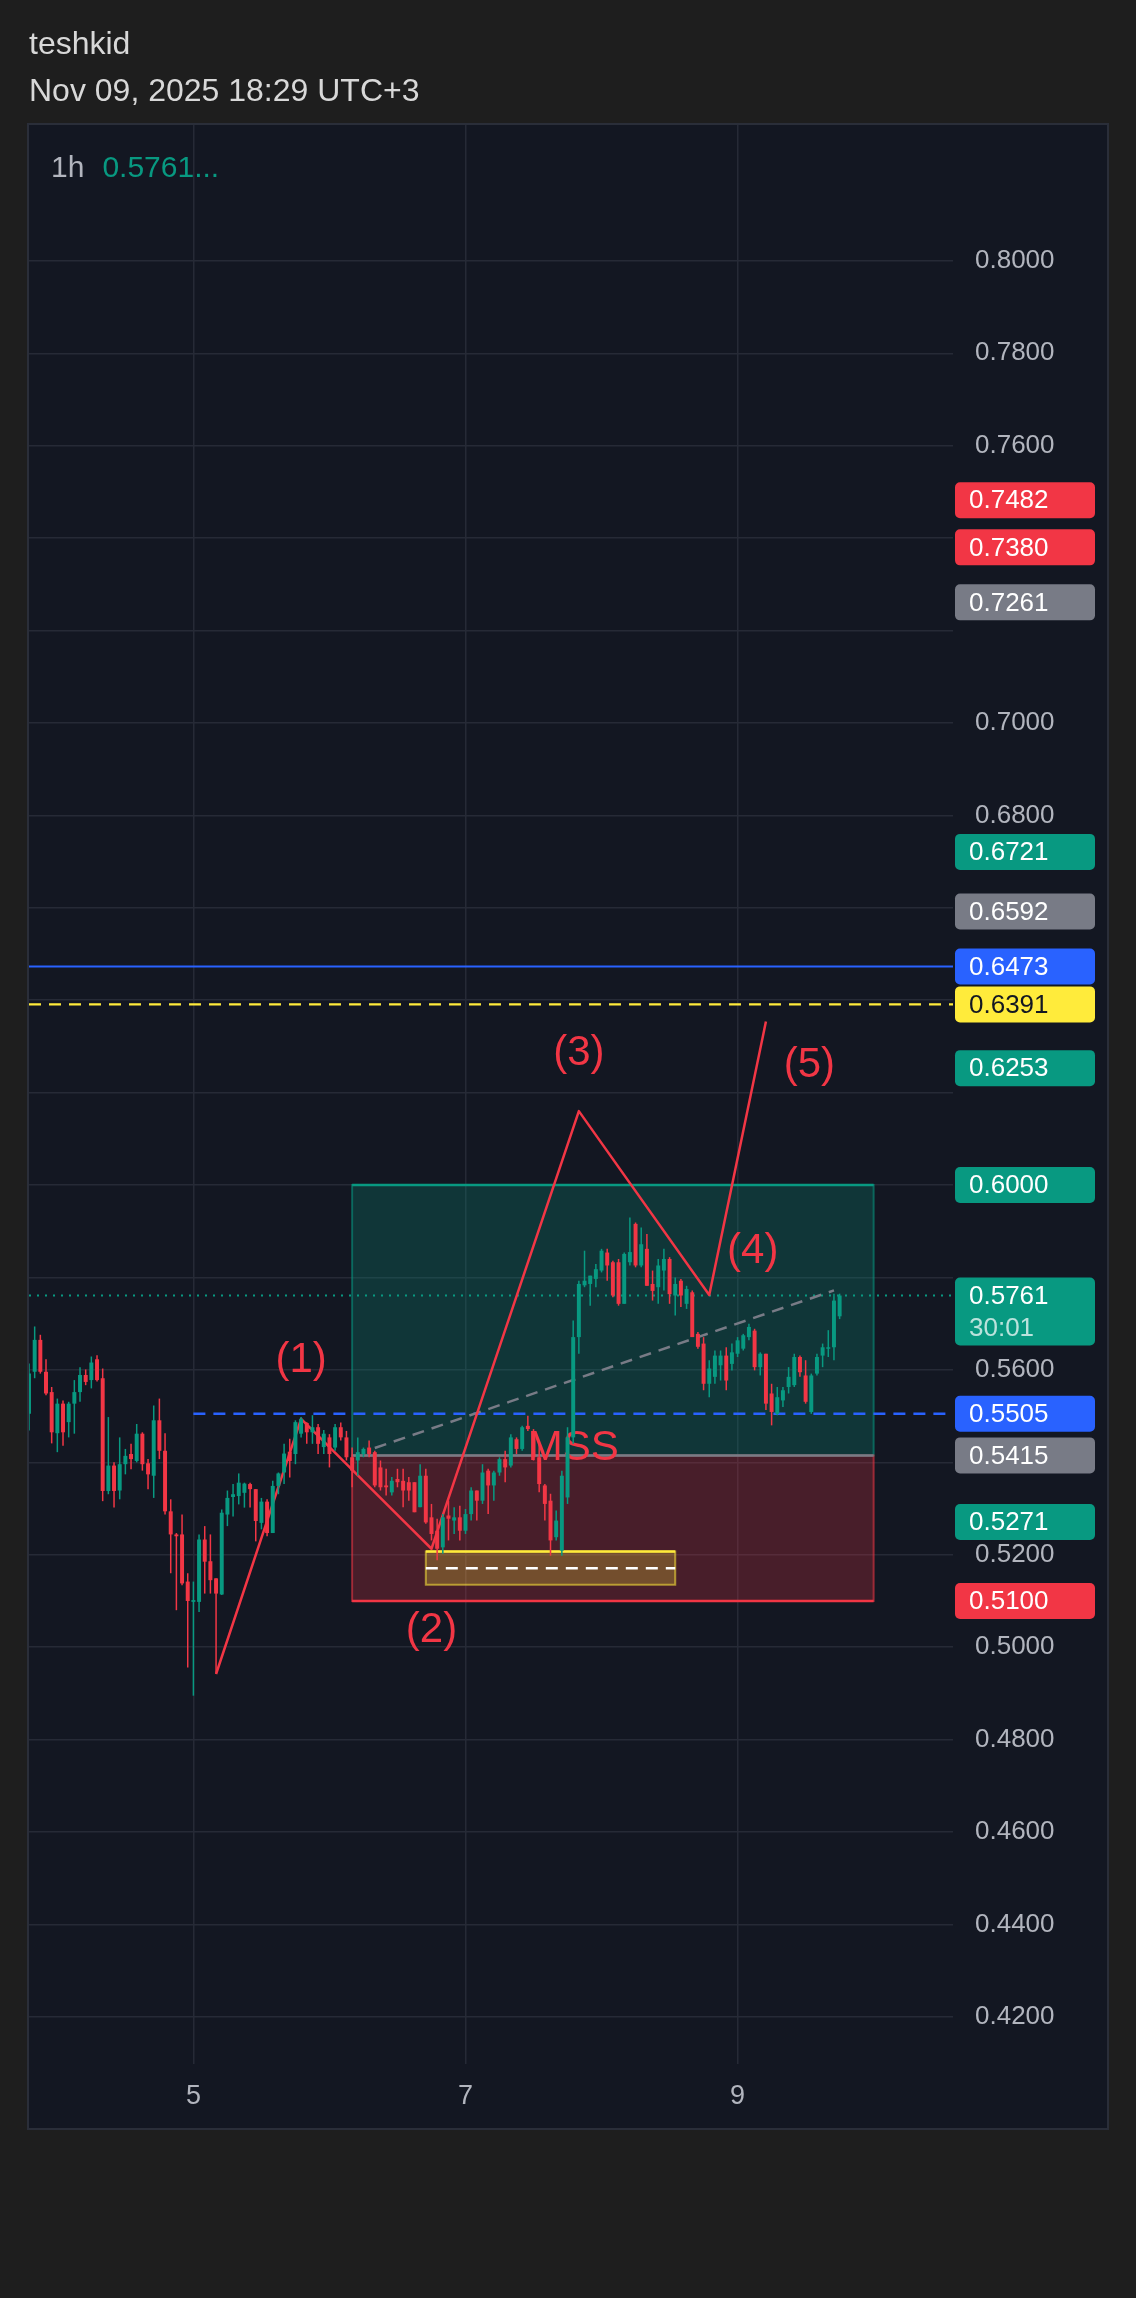  I want to click on y2-tick-label: 0.5505, so click(1009, 1412).